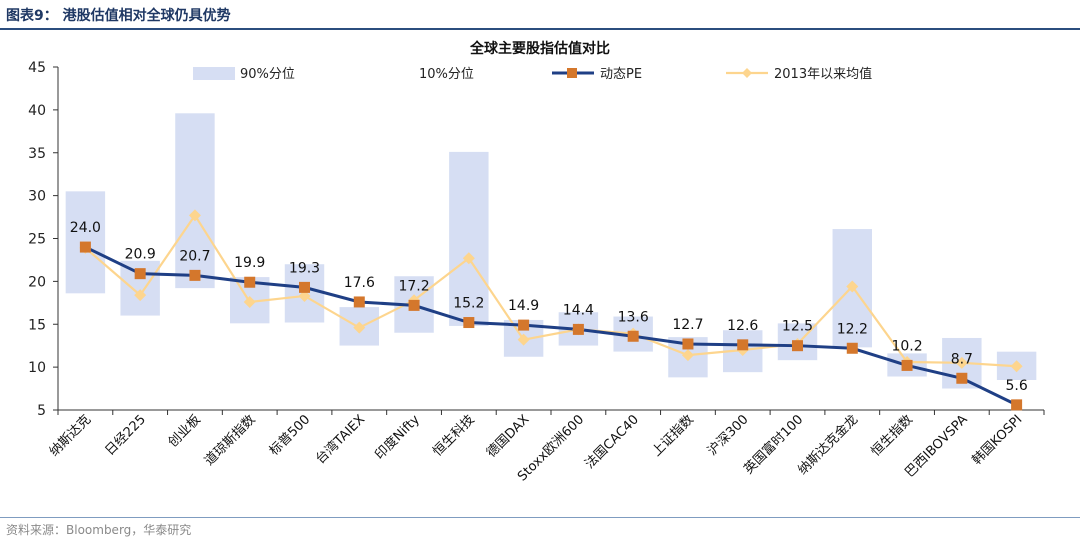 The height and width of the screenshot is (540, 1080). Describe the element at coordinates (446, 74) in the screenshot. I see `legend-label-10pct: 10%分位` at that location.